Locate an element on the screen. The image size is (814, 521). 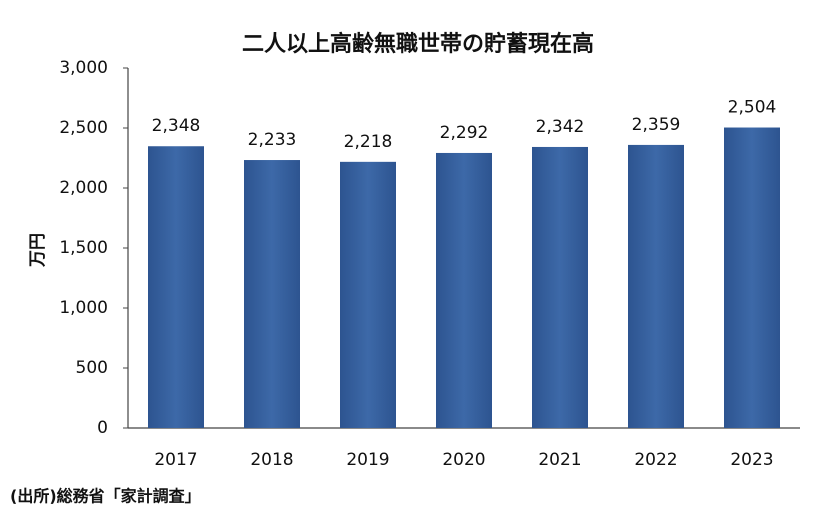
data-label: 2,359 is located at coordinates (656, 125).